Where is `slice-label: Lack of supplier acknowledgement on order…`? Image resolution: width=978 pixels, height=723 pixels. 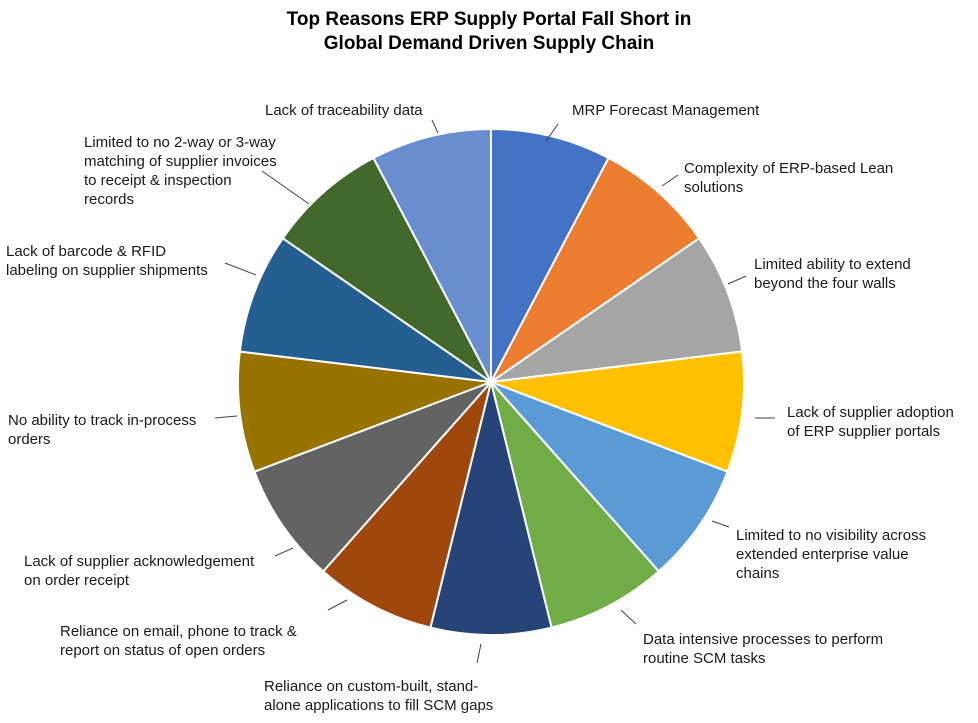 slice-label: Lack of supplier acknowledgement on order… is located at coordinates (139, 571).